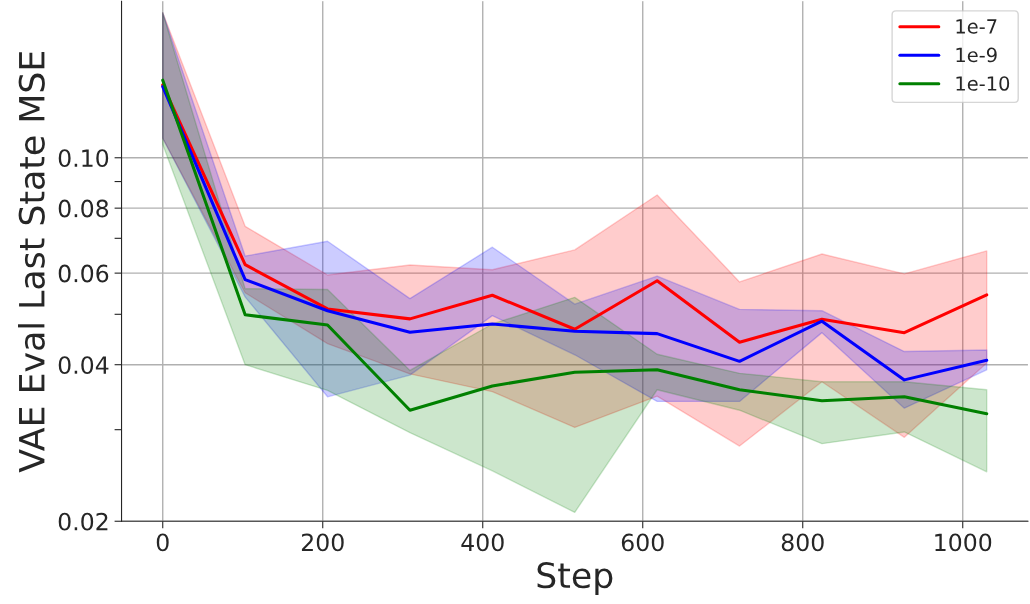 Image resolution: width=1030 pixels, height=604 pixels. I want to click on x-tick-label: 400, so click(482, 542).